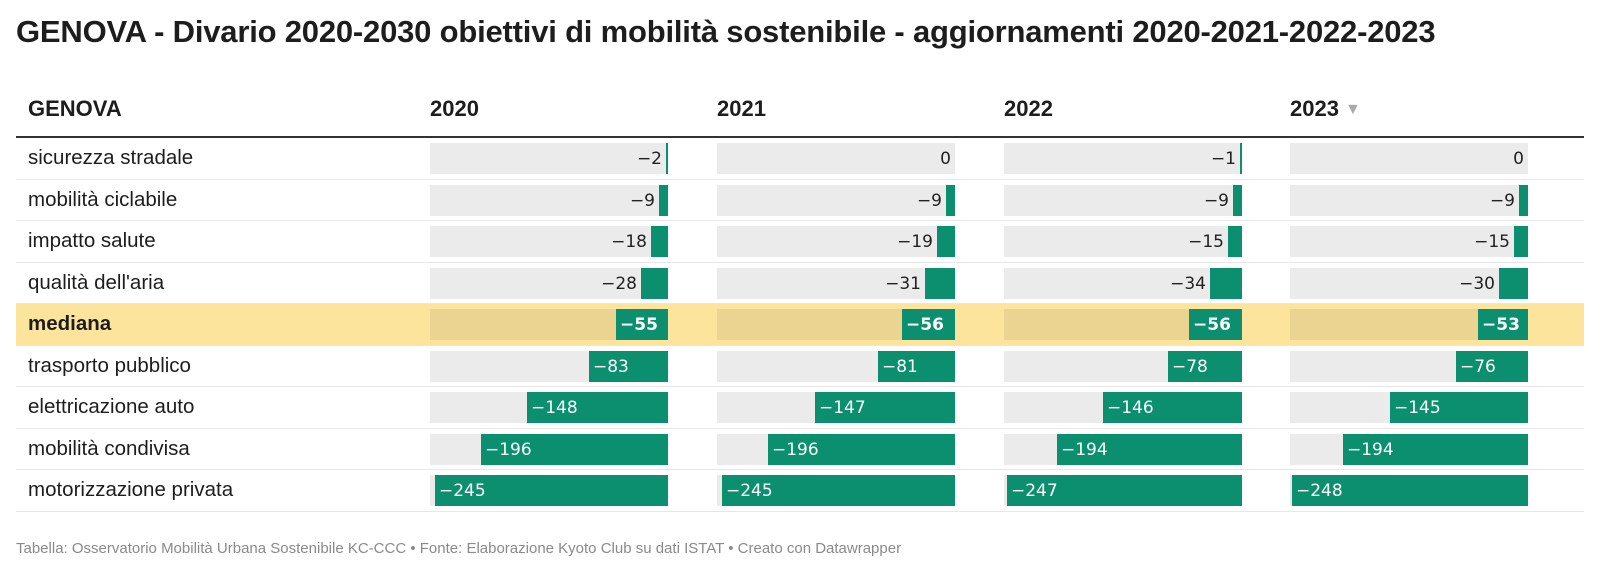 The width and height of the screenshot is (1600, 586). What do you see at coordinates (103, 199) in the screenshot?
I see `row-label: mobilità ciclabile` at bounding box center [103, 199].